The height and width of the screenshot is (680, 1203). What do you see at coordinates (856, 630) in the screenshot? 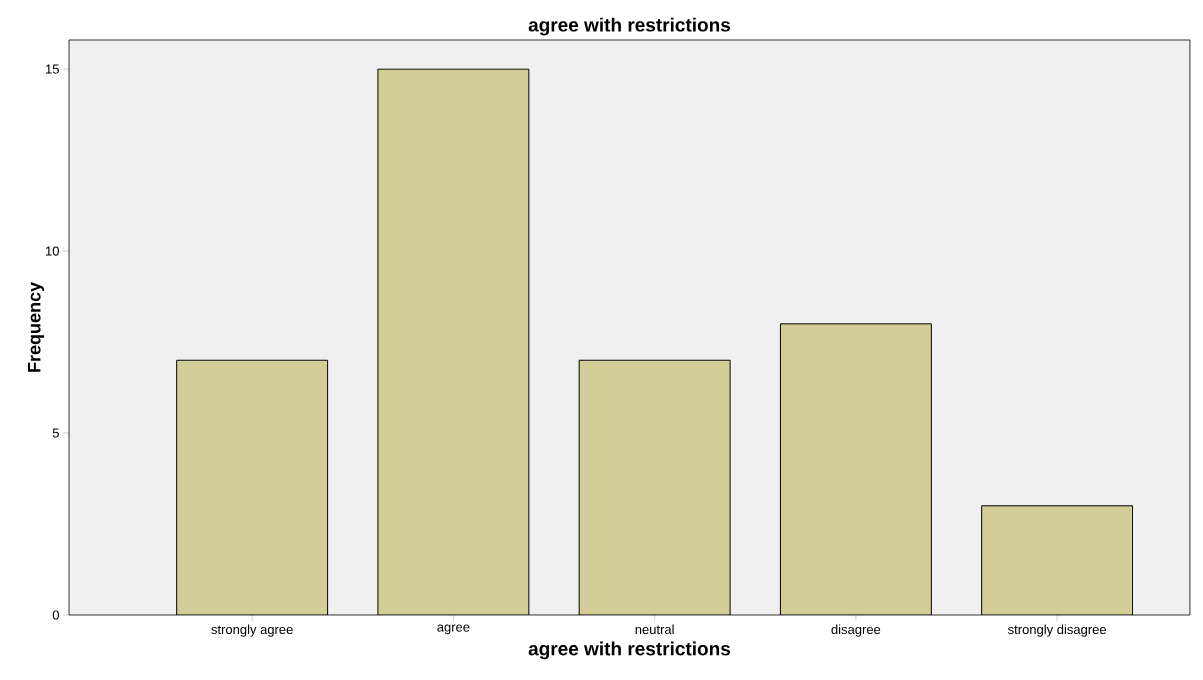
I see `x-tick-label: disagree` at bounding box center [856, 630].